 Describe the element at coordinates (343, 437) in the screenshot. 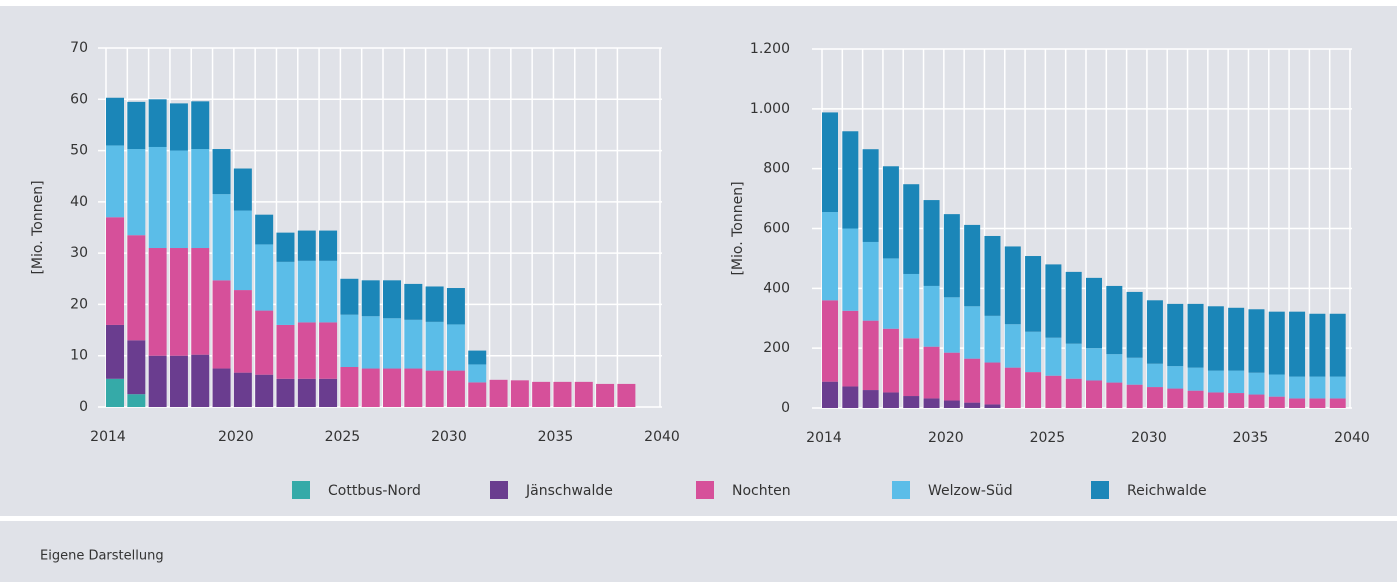

I see `x-tick-label: 2025` at that location.